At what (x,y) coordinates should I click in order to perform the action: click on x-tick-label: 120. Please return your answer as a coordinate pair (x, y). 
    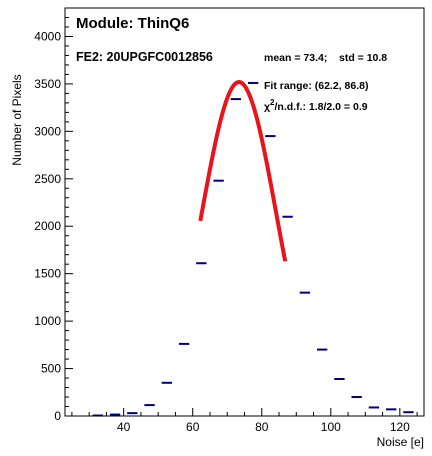
    Looking at the image, I should click on (400, 427).